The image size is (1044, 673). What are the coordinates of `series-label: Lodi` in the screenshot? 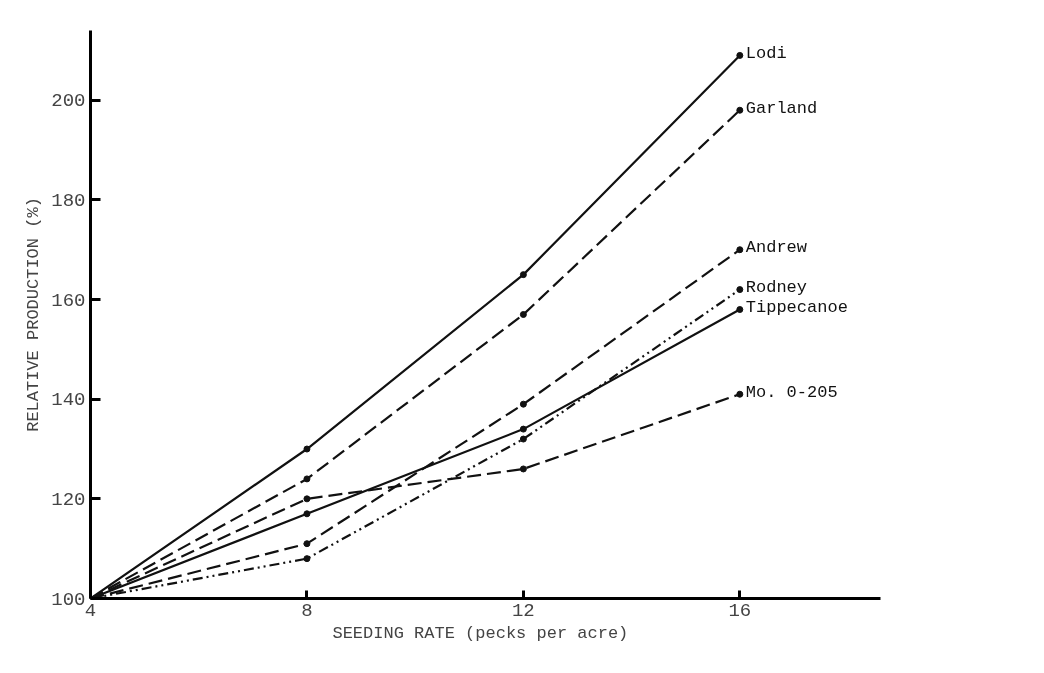 It's located at (766, 53).